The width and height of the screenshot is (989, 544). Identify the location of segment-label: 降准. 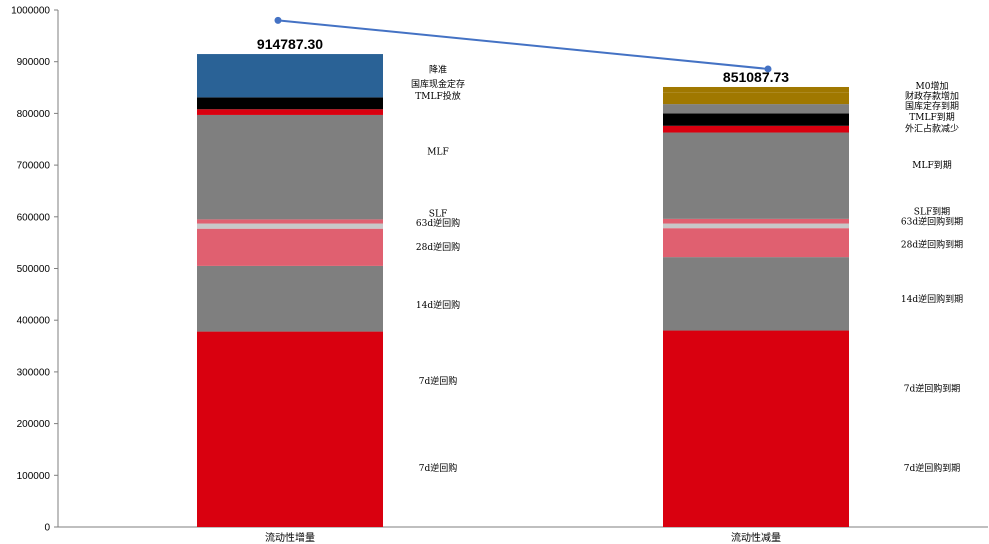
(438, 69).